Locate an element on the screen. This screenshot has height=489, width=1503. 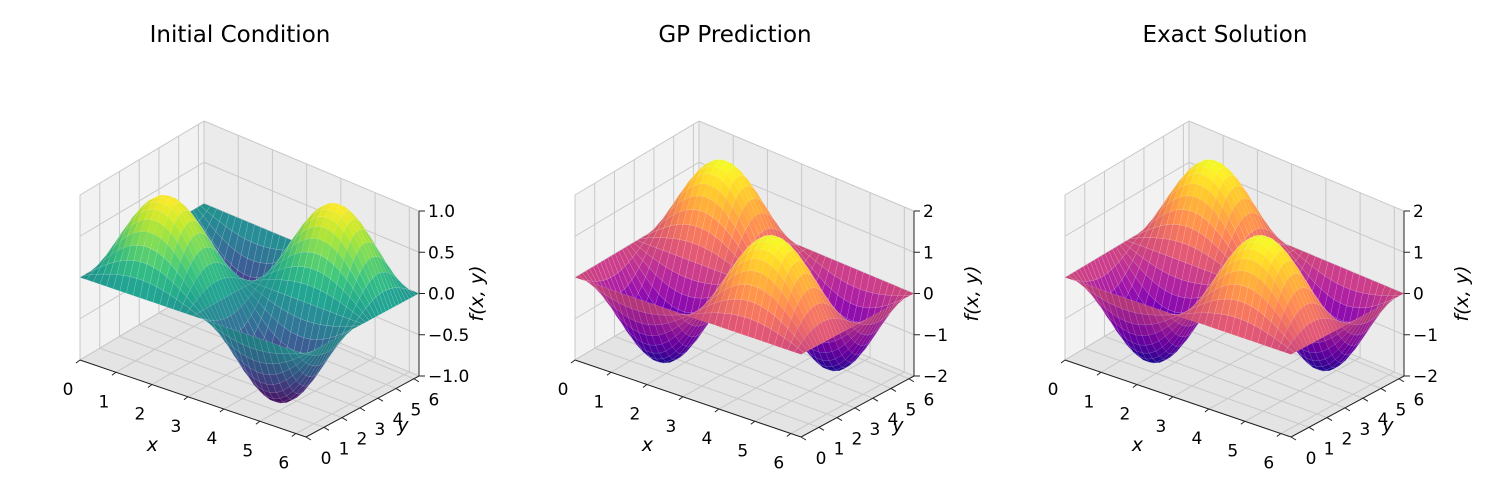
subplot-title: GP Prediction is located at coordinates (734, 35).